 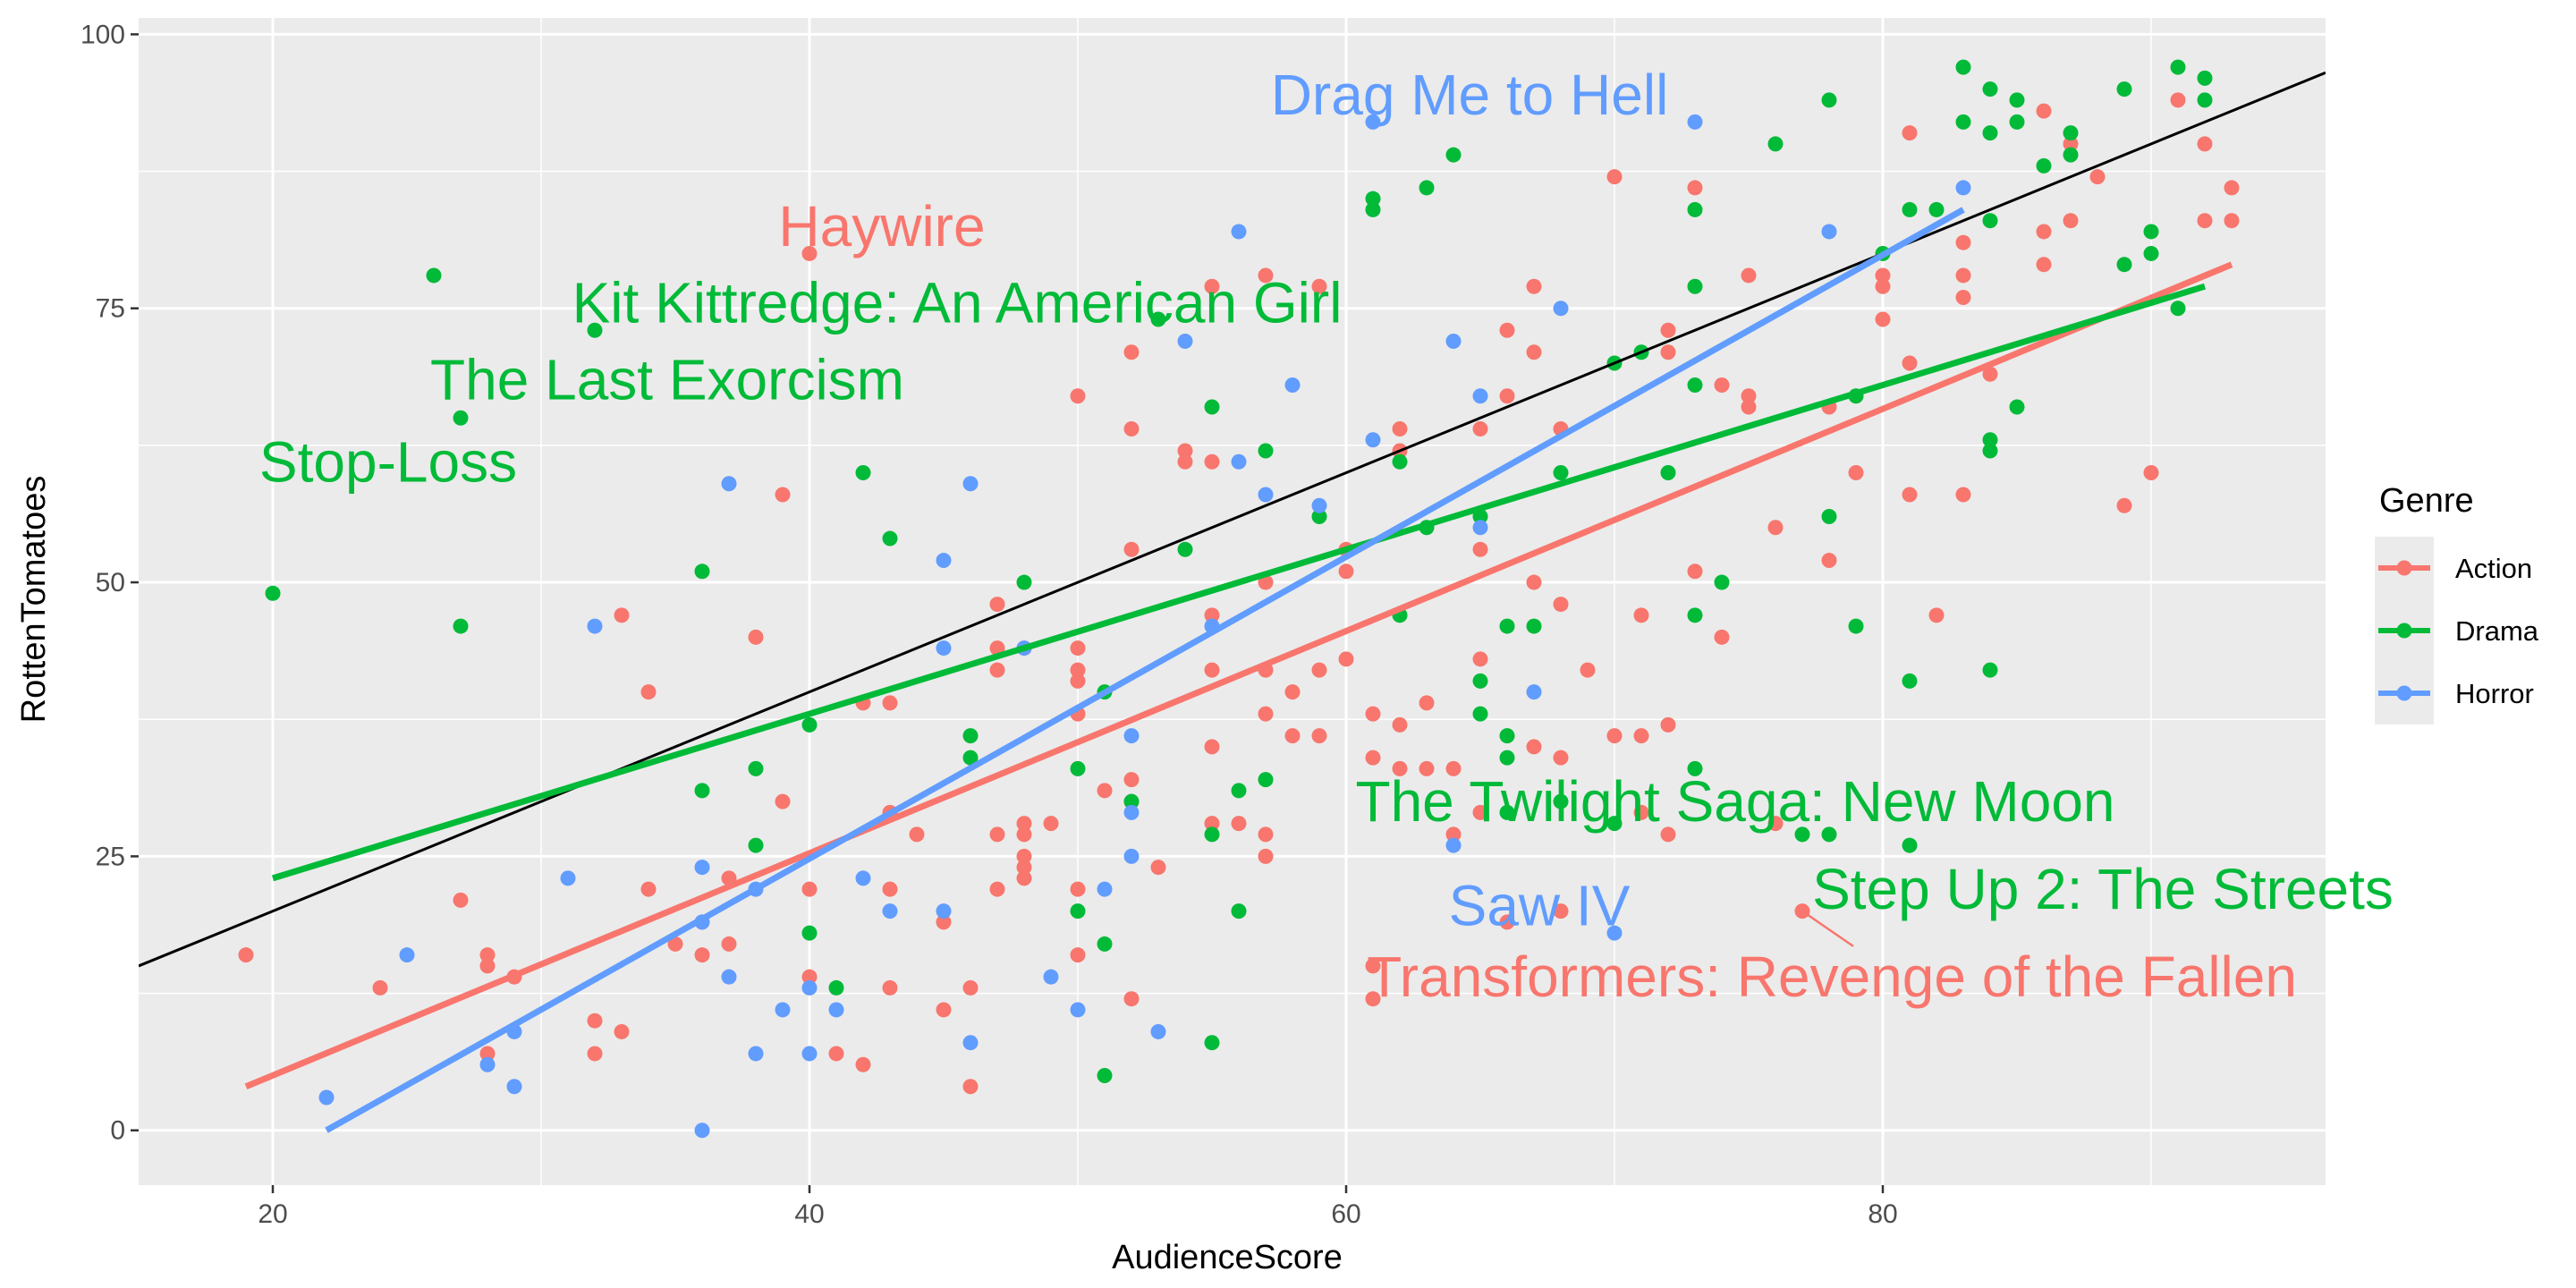 What do you see at coordinates (1470, 95) in the screenshot?
I see `annotation-label: Drag Me to Hell` at bounding box center [1470, 95].